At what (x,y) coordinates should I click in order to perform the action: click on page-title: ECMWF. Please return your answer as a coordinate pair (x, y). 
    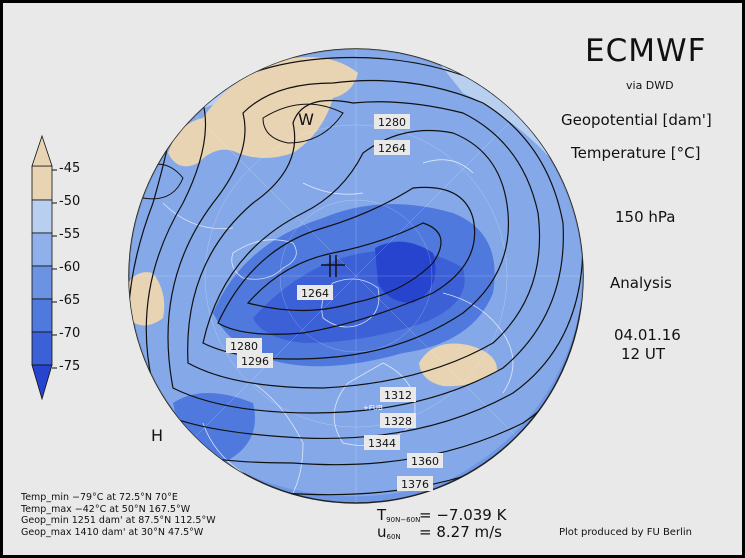
    Looking at the image, I should click on (646, 51).